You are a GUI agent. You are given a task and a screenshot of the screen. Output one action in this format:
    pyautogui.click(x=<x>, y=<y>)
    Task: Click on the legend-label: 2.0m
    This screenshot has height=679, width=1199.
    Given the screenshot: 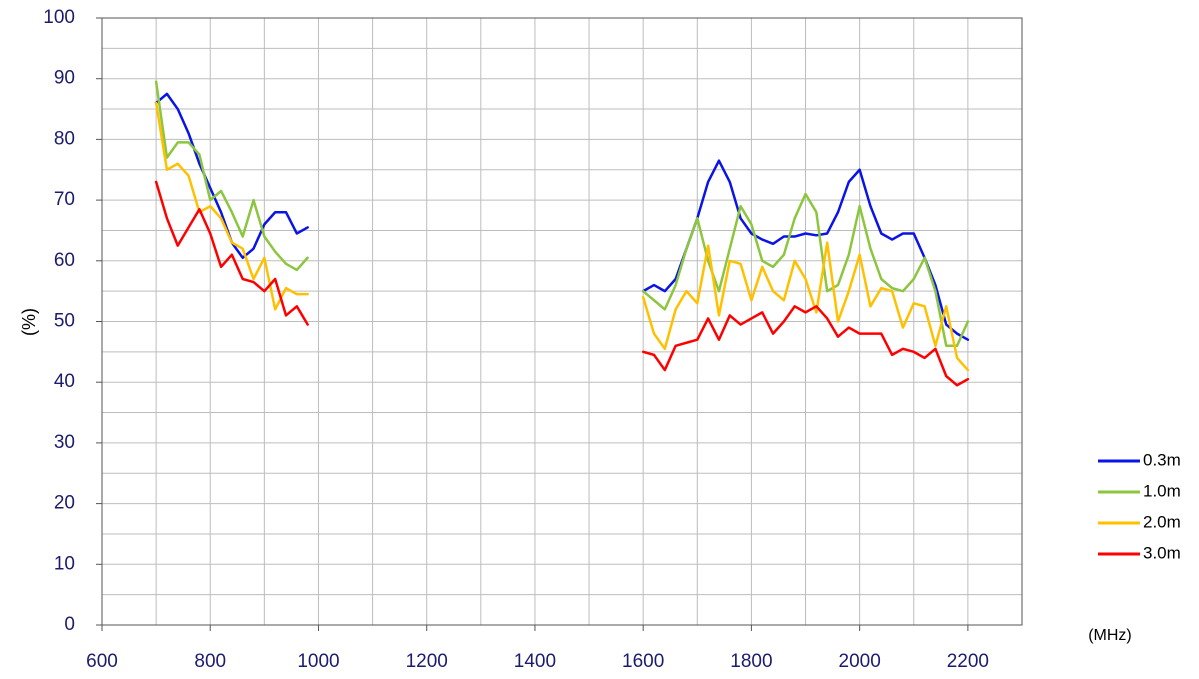 What is the action you would take?
    pyautogui.click(x=1162, y=521)
    